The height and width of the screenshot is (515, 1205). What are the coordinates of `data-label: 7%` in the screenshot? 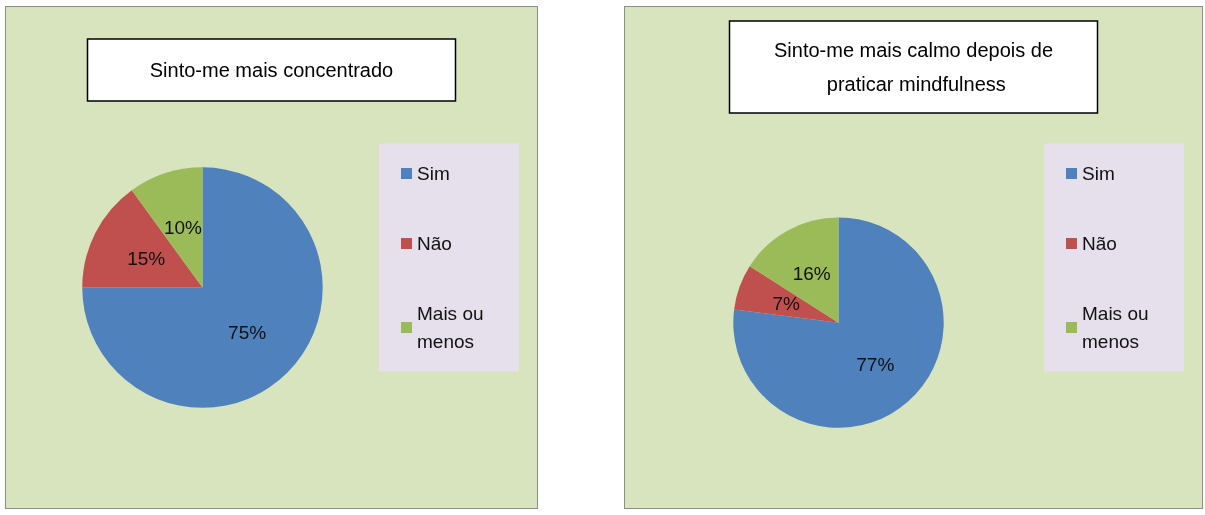 It's located at (786, 304).